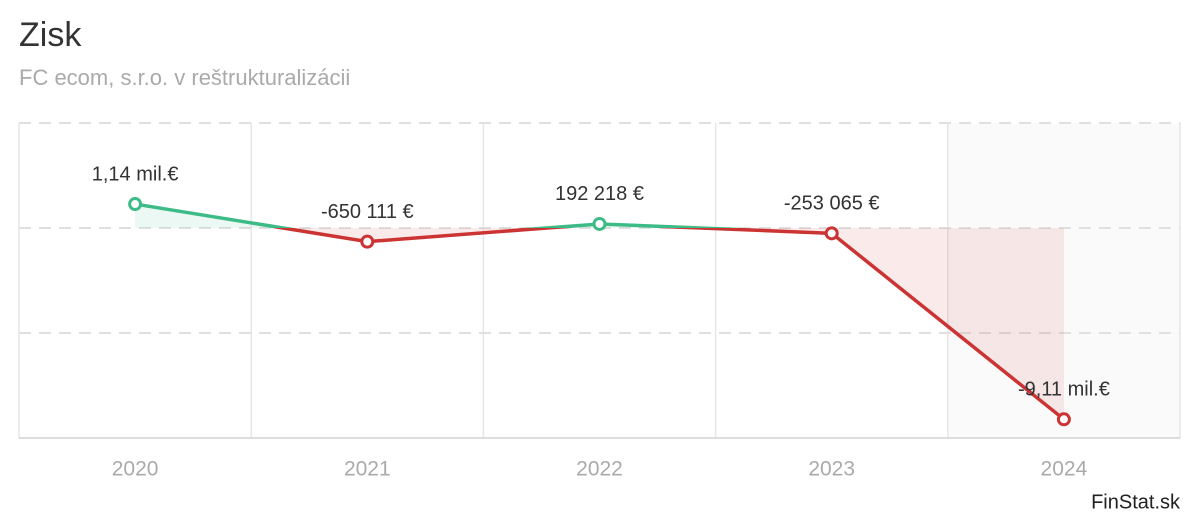 This screenshot has height=520, width=1200. Describe the element at coordinates (831, 469) in the screenshot. I see `x-tick-label: 2023` at that location.